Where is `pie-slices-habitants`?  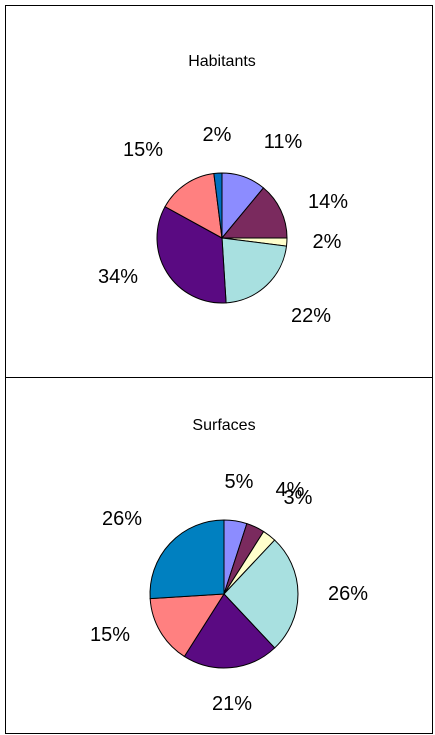 pie-slices-habitants is located at coordinates (222, 238).